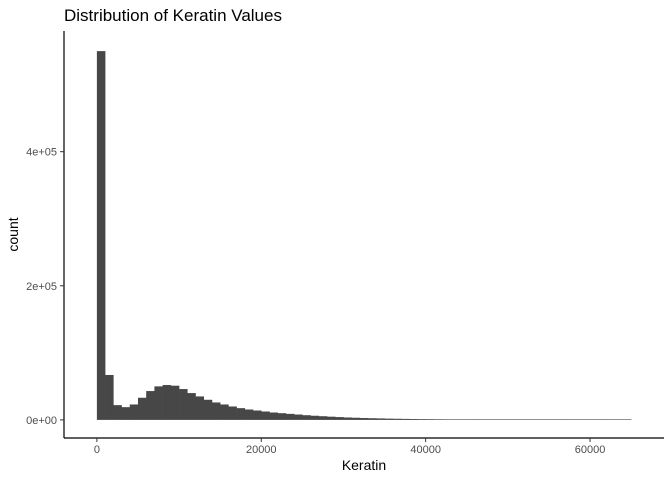  Describe the element at coordinates (364, 465) in the screenshot. I see `x-axis-title: Keratin` at that location.